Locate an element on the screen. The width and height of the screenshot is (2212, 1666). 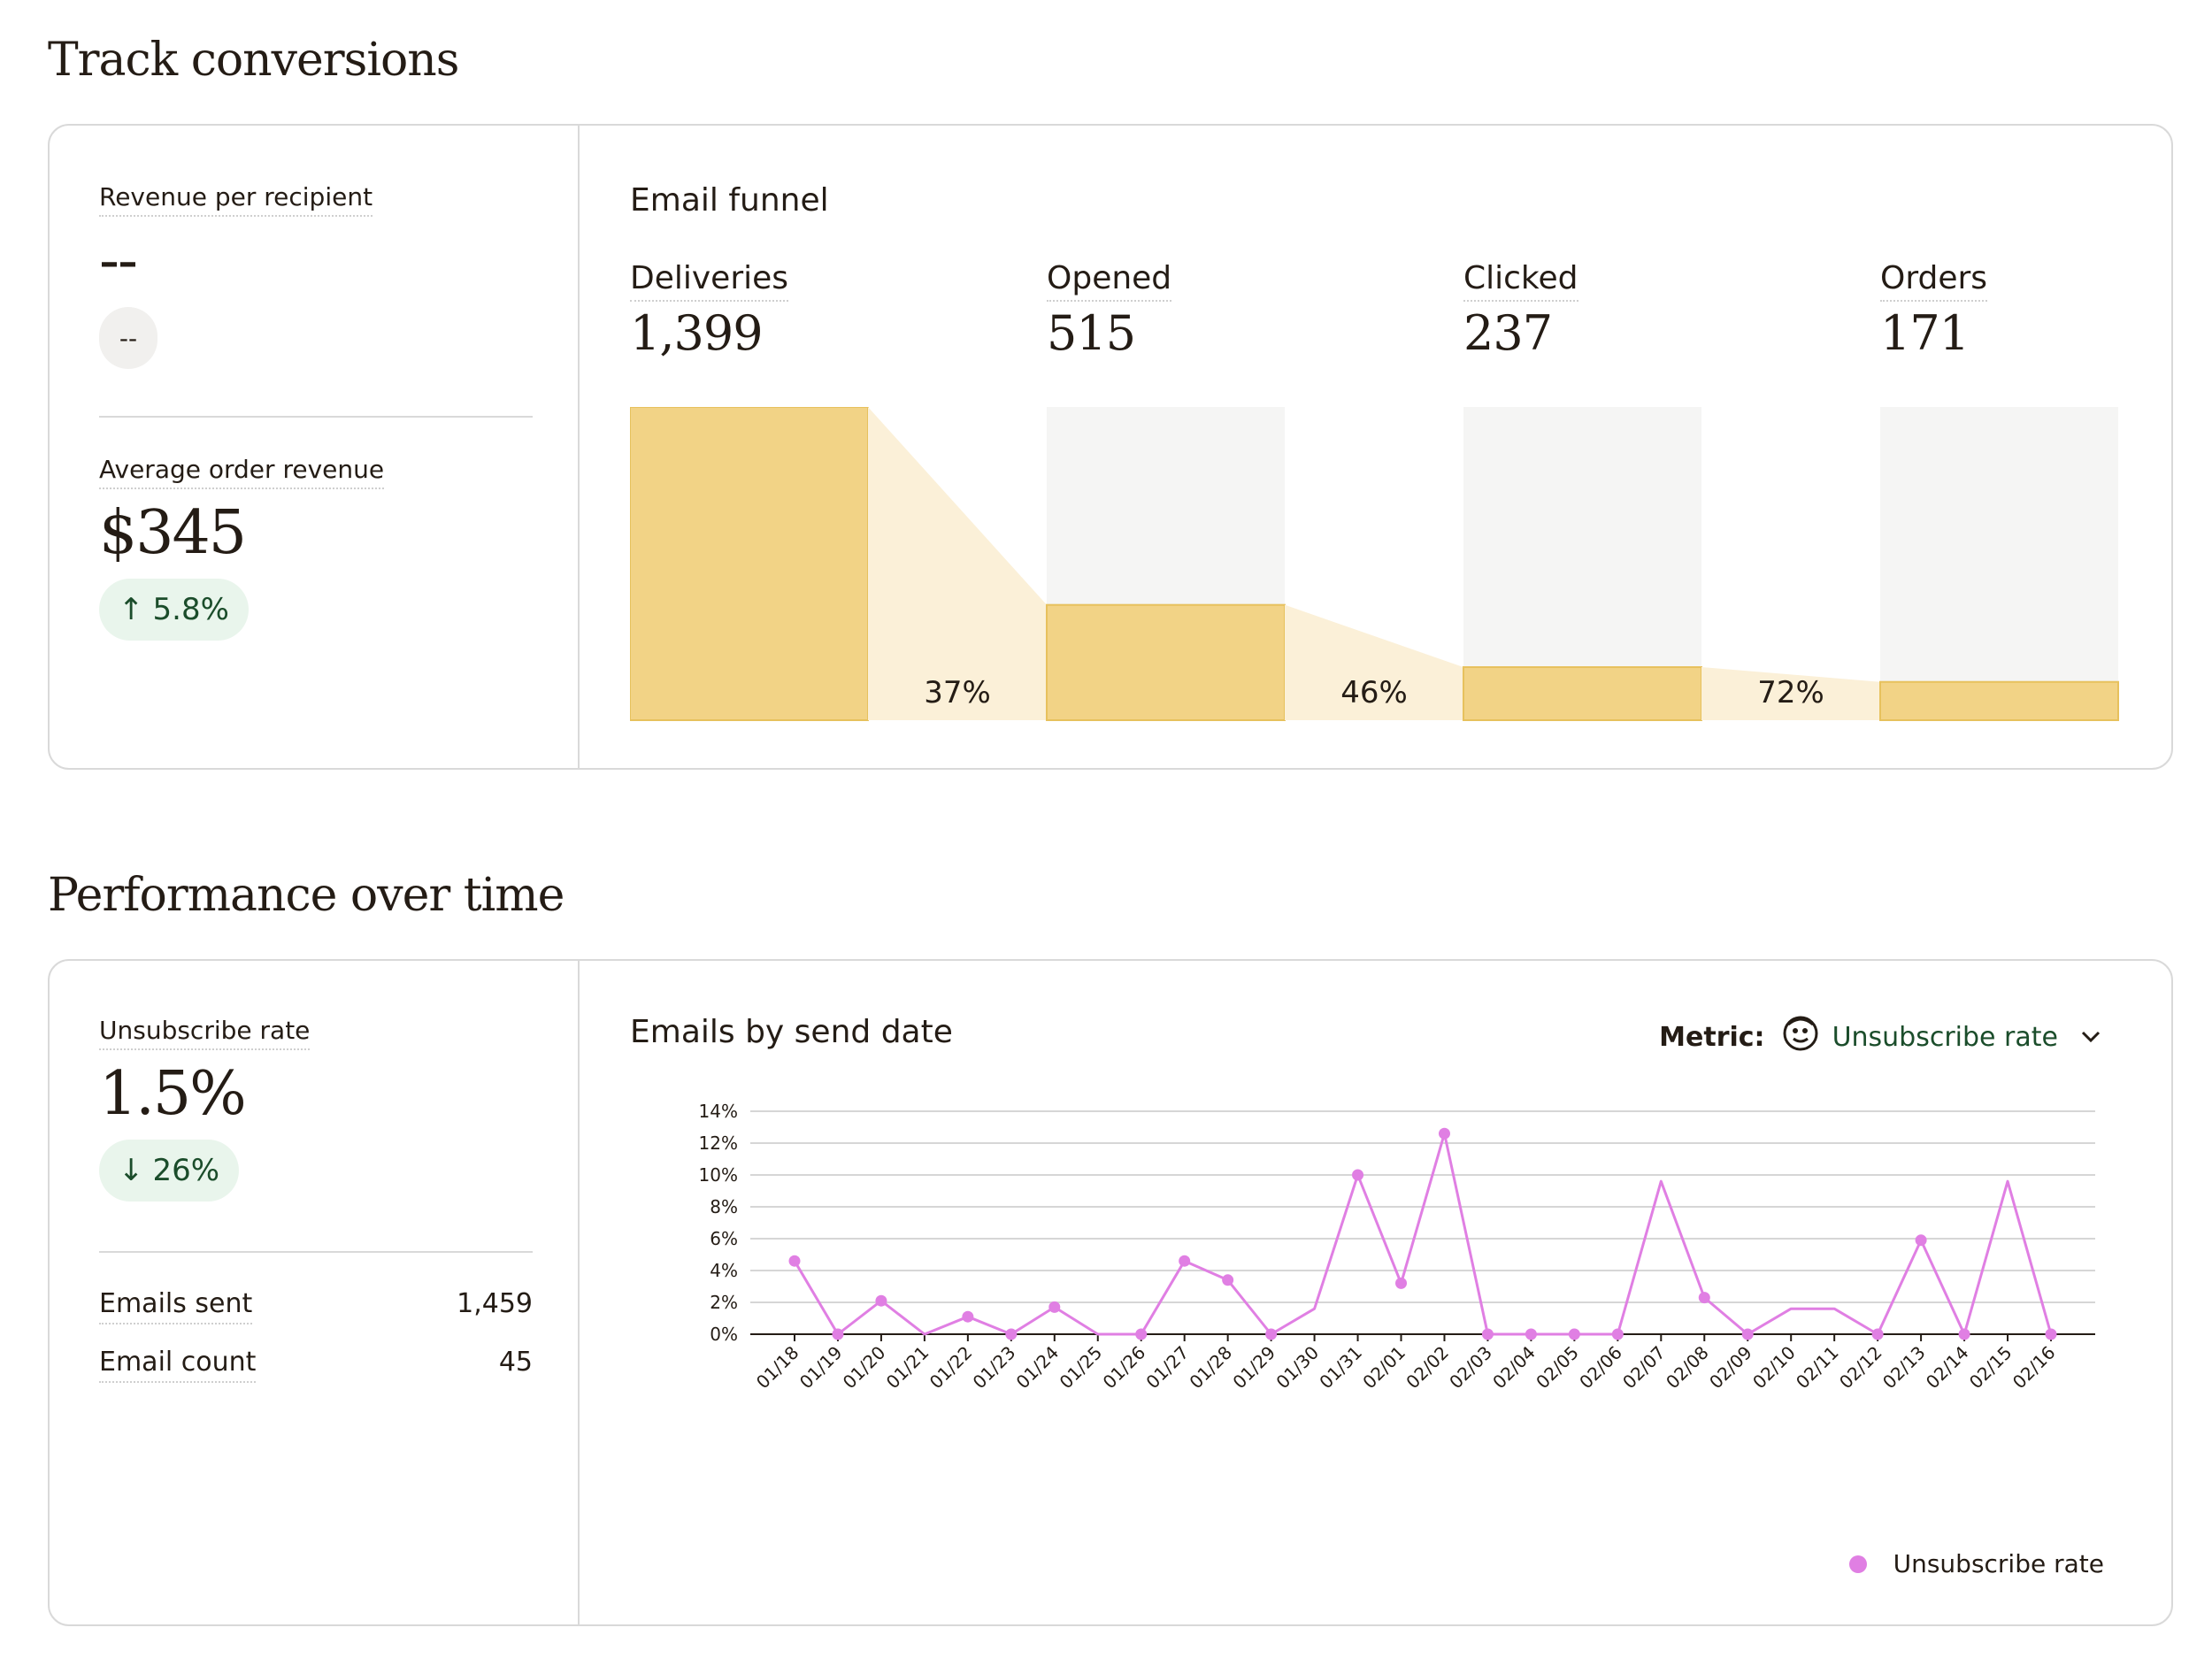
funnel-stage-value: 515 is located at coordinates (1091, 333).